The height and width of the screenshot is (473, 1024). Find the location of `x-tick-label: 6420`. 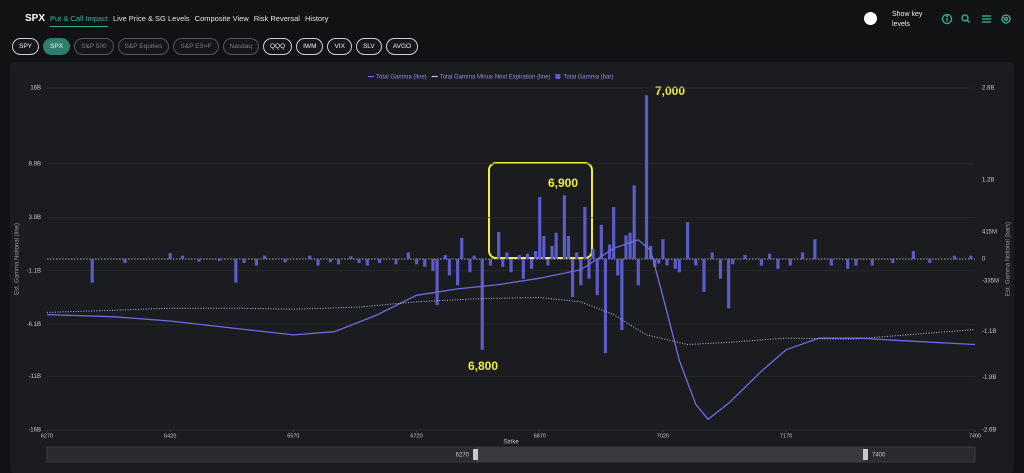

x-tick-label: 6420 is located at coordinates (170, 436).